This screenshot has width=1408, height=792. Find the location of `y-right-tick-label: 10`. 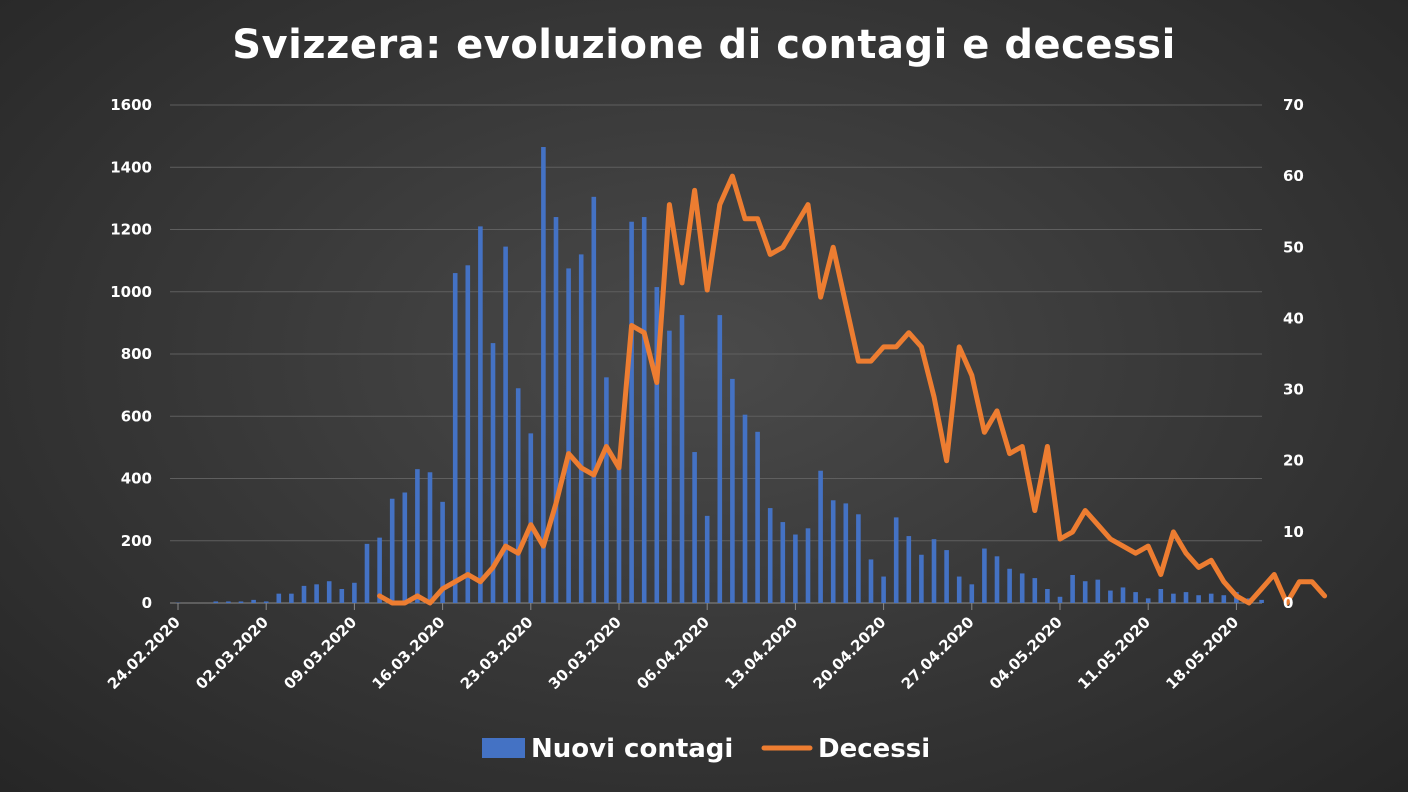

y-right-tick-label: 10 is located at coordinates (1293, 532).